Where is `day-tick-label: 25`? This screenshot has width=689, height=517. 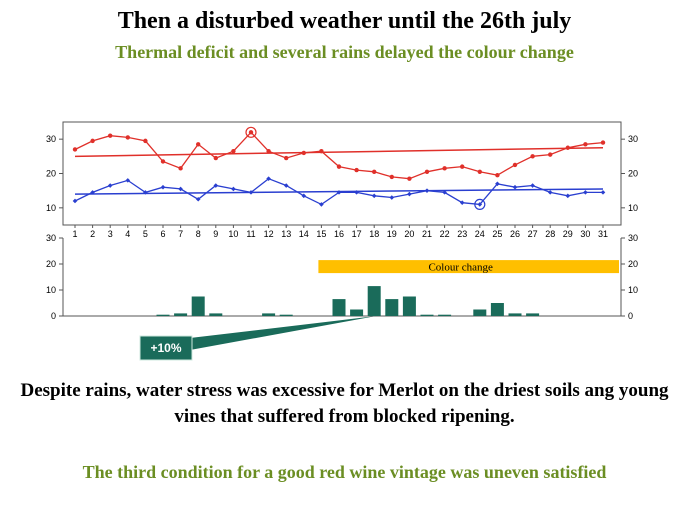
day-tick-label: 25 is located at coordinates (497, 234).